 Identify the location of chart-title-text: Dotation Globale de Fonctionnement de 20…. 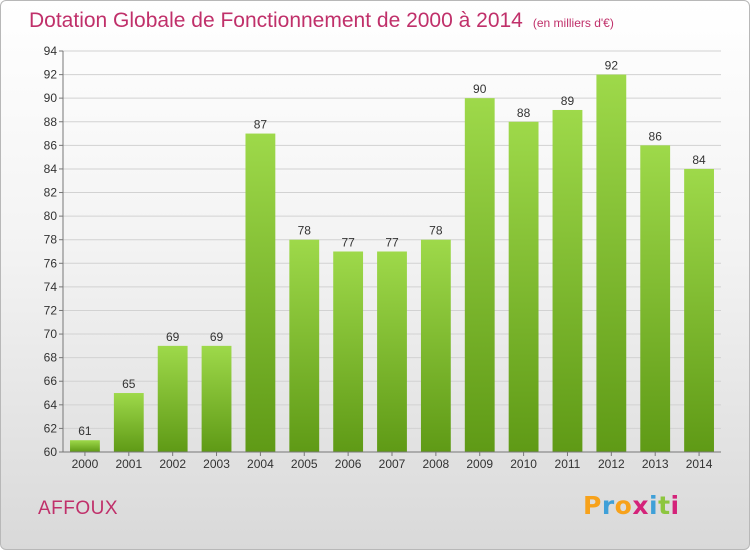
(276, 20).